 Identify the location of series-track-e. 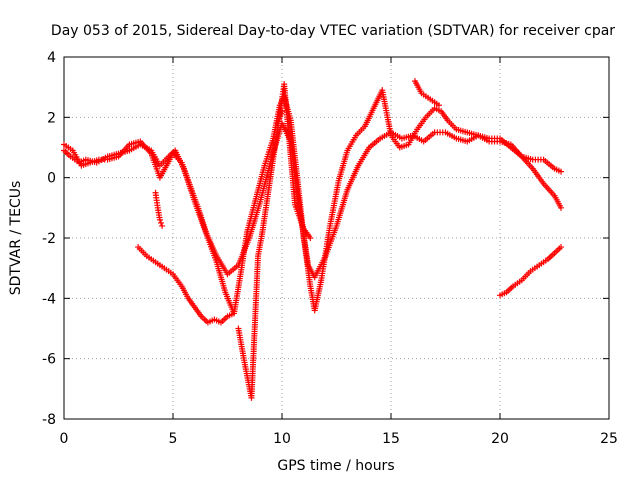
(531, 271).